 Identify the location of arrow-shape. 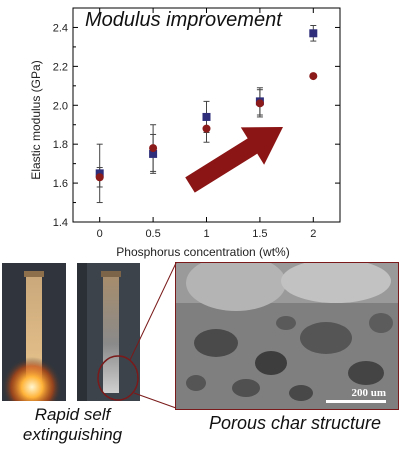
(234, 160).